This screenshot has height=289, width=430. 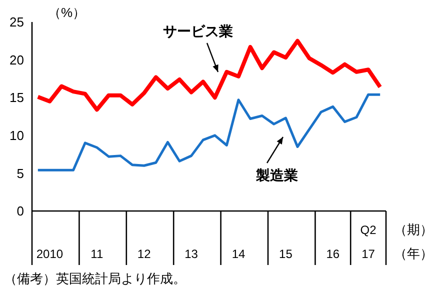 I want to click on x-tick-label: 11, so click(x=97, y=254).